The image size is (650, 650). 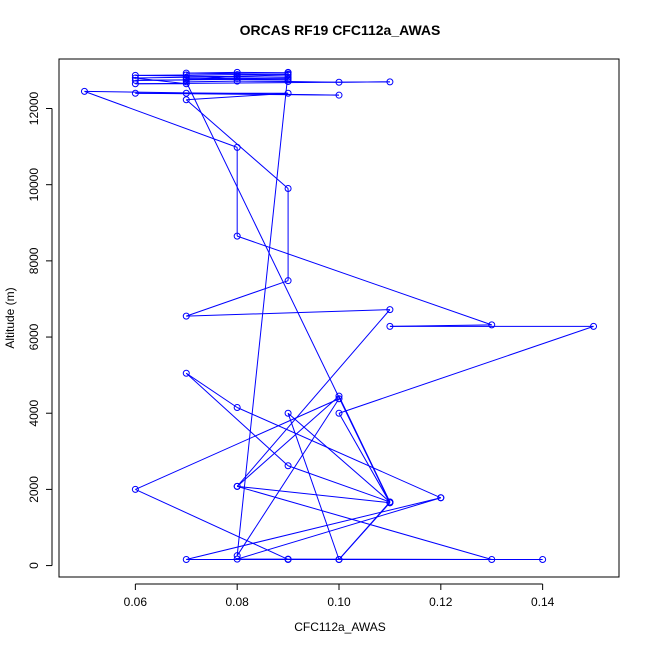 What do you see at coordinates (441, 602) in the screenshot?
I see `x-tick-label: 0.12` at bounding box center [441, 602].